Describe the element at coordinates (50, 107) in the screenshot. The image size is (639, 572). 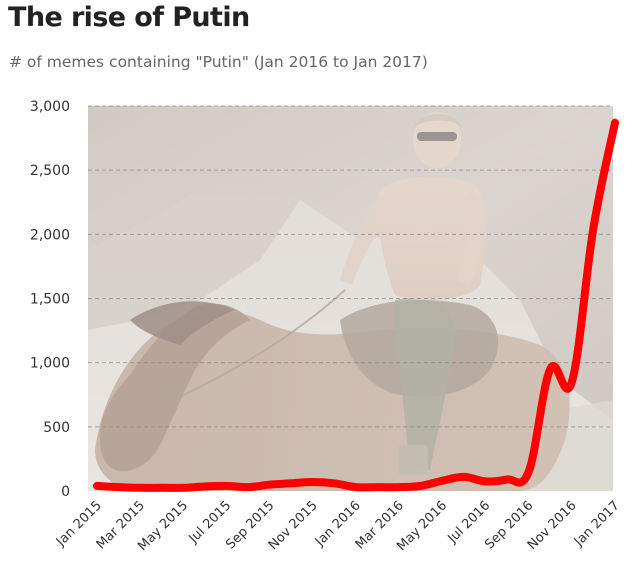
I see `y-tick-label: 3,000` at that location.